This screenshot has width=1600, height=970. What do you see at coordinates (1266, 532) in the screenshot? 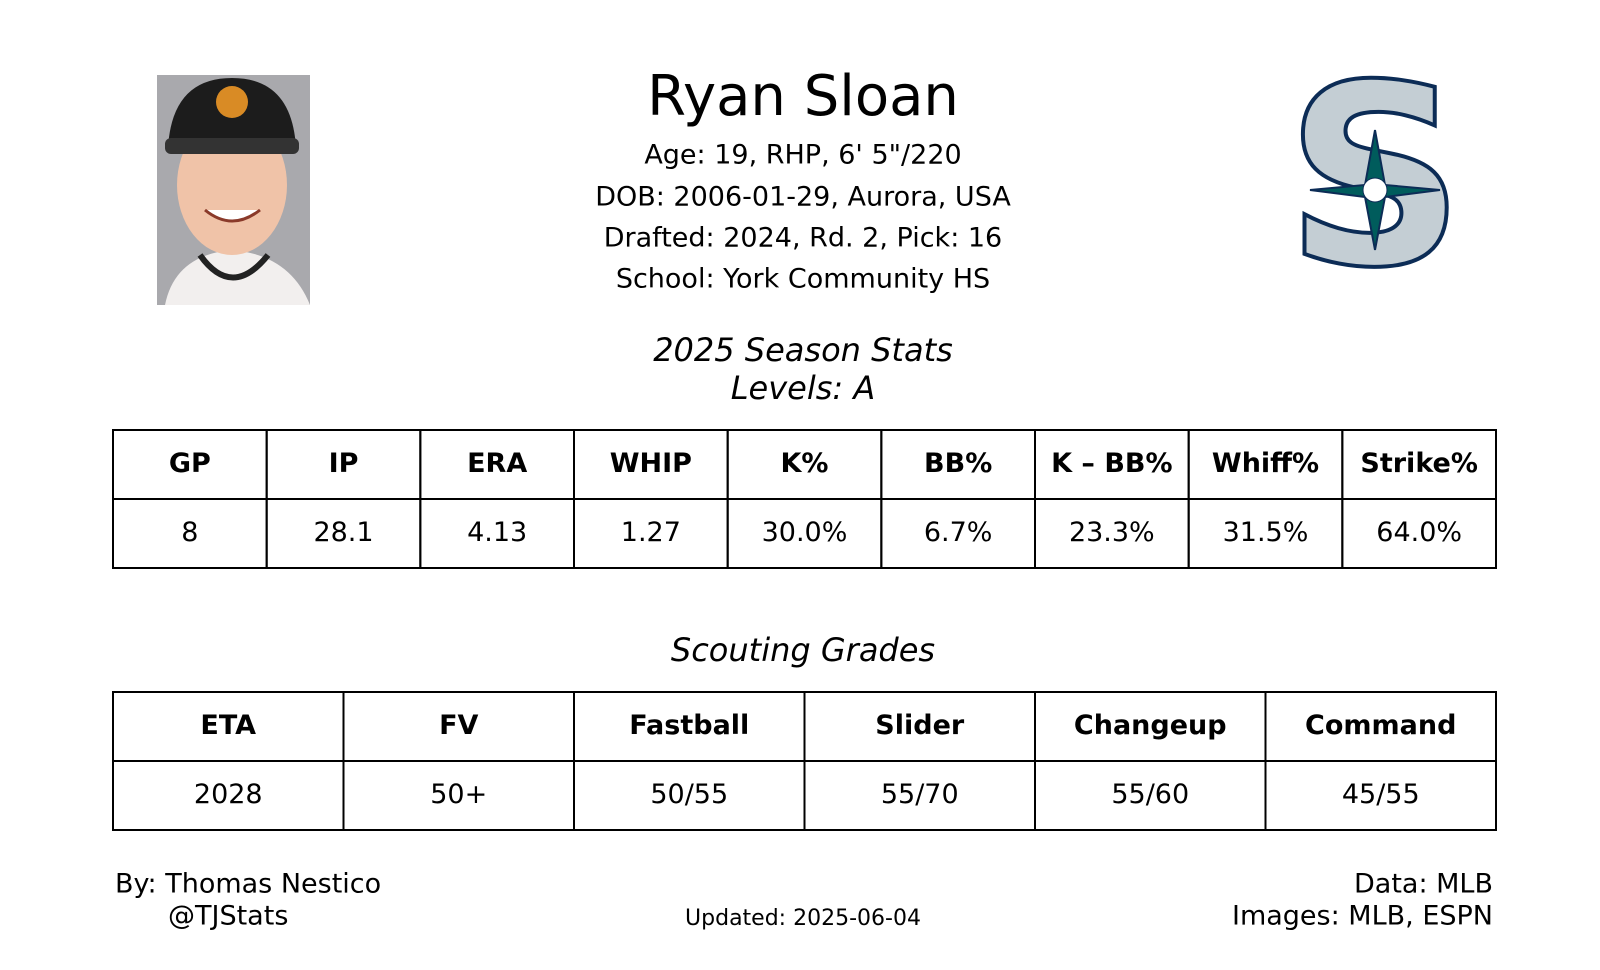
I see `cell-value: 31.5%` at bounding box center [1266, 532].